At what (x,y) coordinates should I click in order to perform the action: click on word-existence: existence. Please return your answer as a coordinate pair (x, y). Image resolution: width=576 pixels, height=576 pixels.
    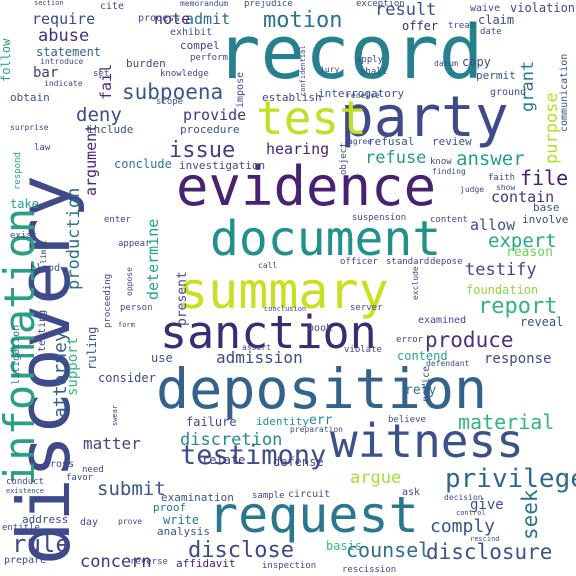
    Looking at the image, I should click on (25, 491).